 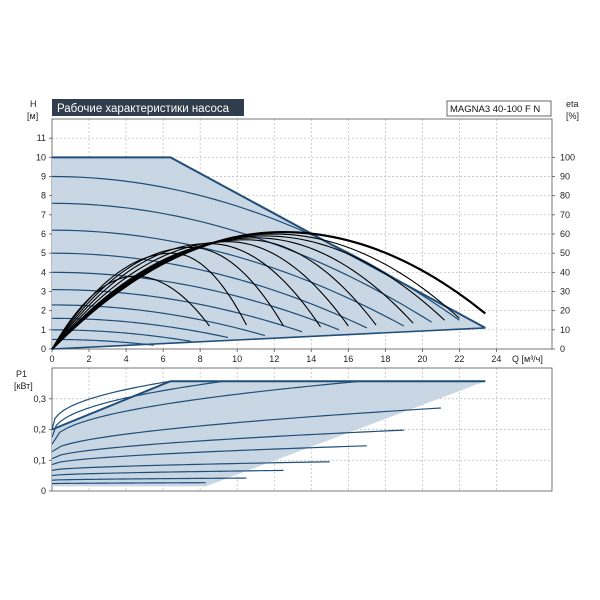 I want to click on y-tick-label: 6, so click(x=43, y=234).